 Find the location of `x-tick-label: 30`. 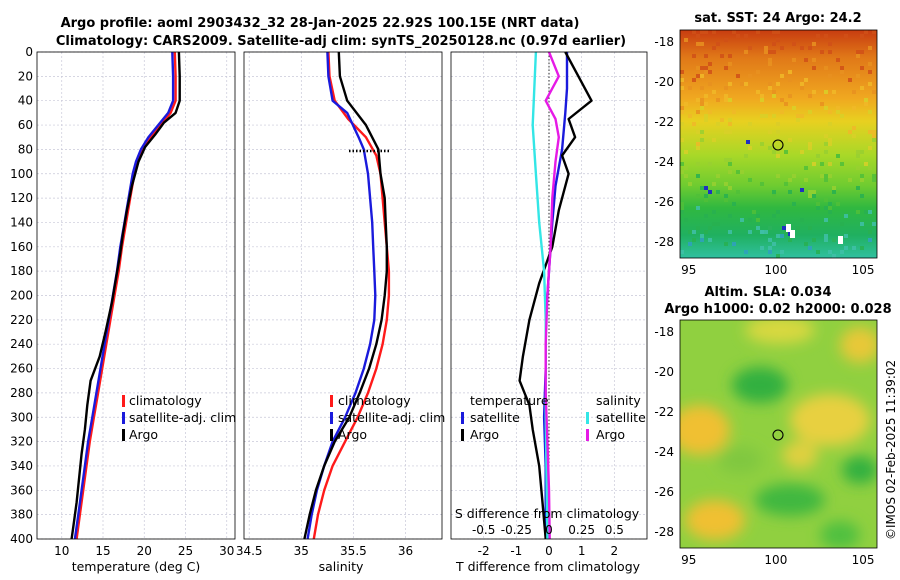

x-tick-label: 30 is located at coordinates (226, 551).